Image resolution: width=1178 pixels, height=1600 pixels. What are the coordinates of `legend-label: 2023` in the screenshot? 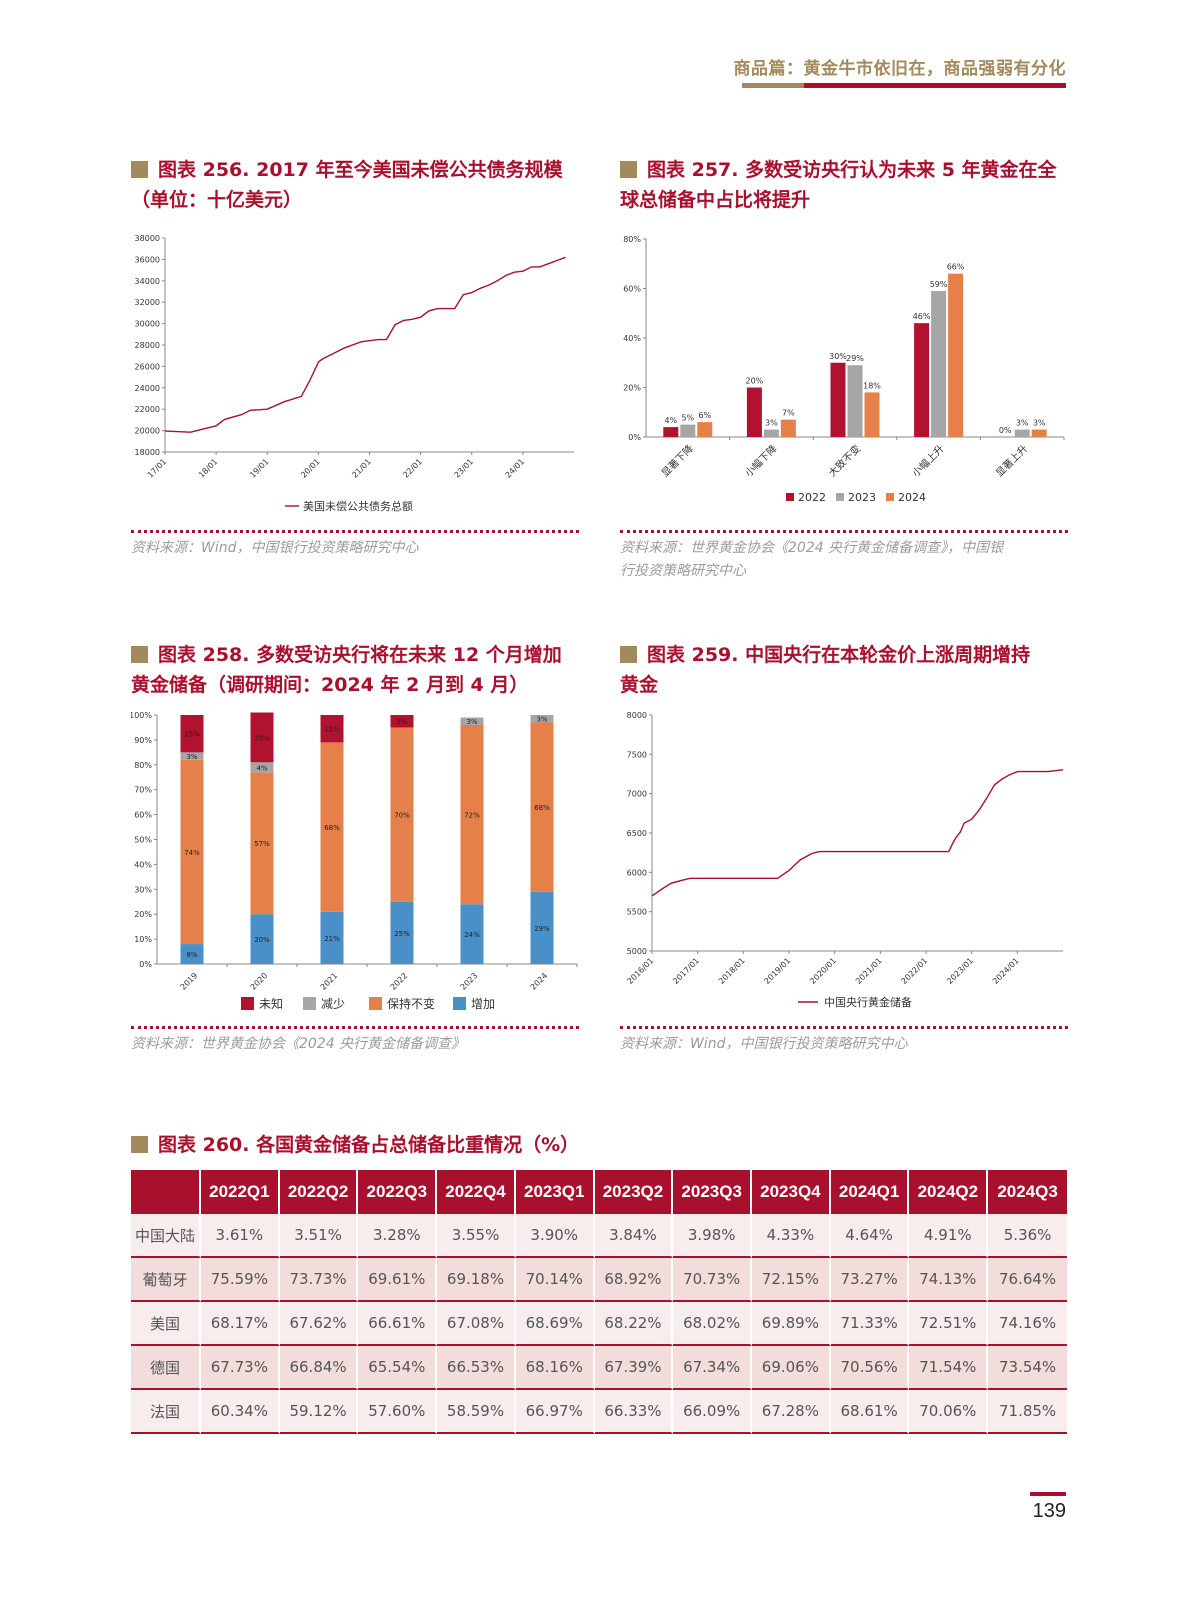 It's located at (862, 497).